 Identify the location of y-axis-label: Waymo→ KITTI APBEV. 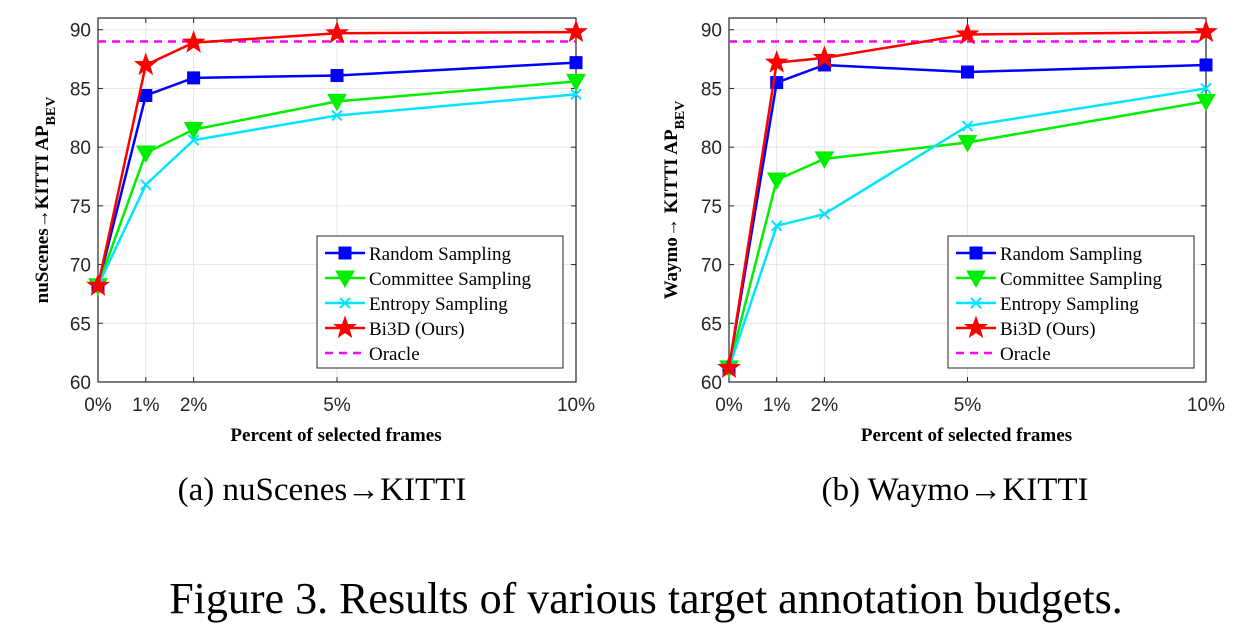
(674, 200).